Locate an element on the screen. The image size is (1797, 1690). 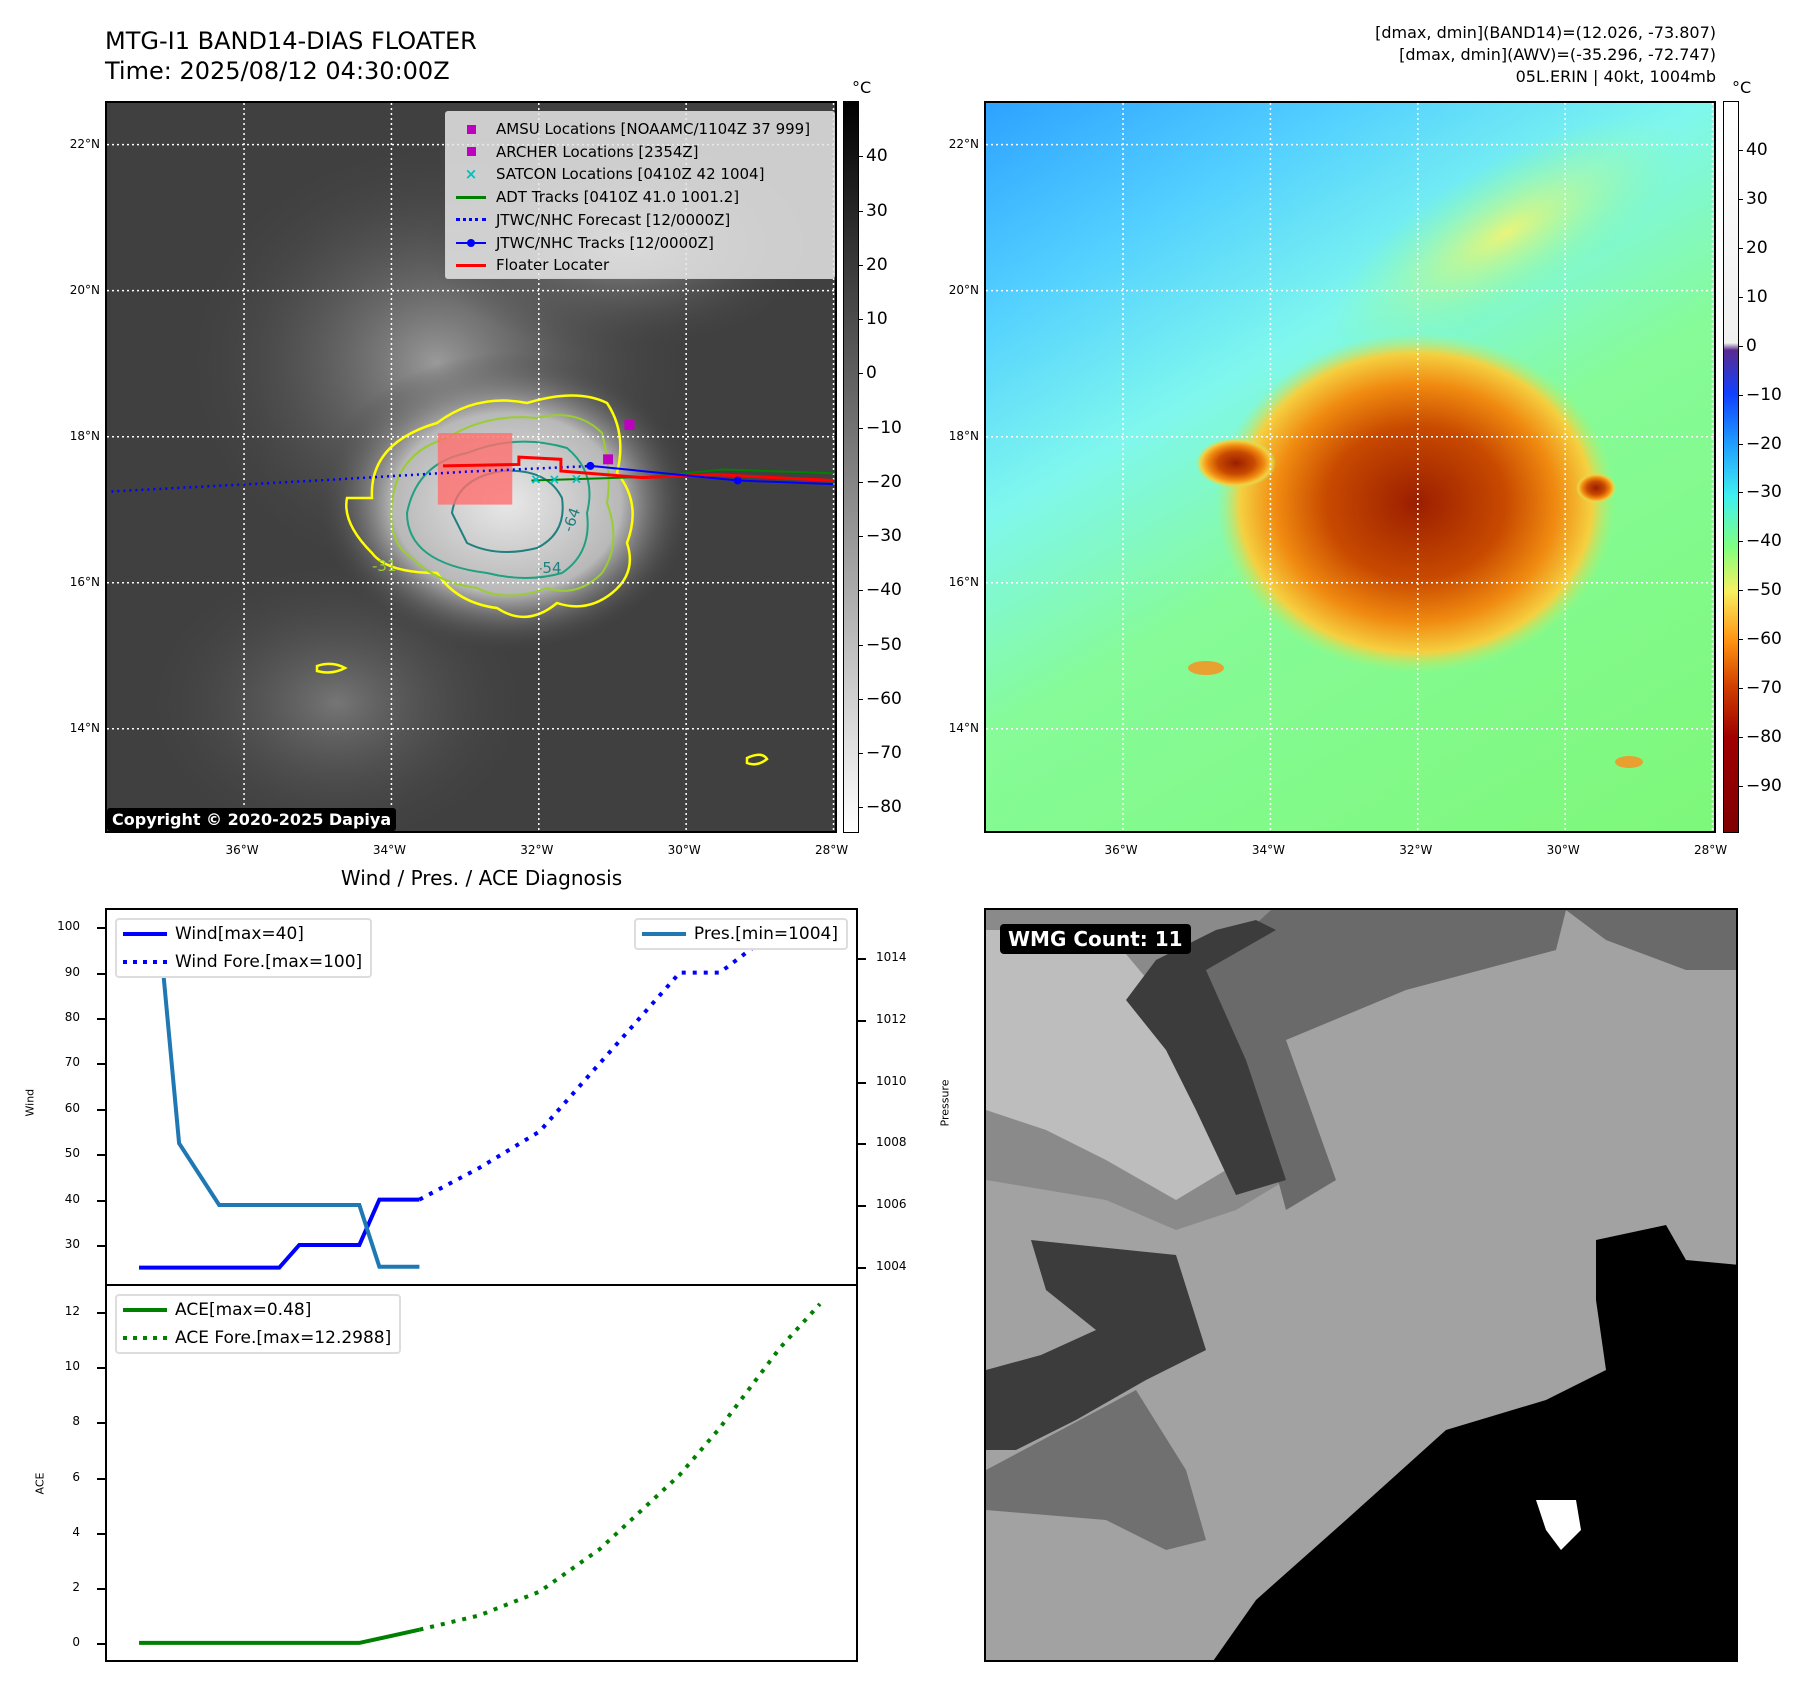
y-tick-label: 2 is located at coordinates (76, 1586).